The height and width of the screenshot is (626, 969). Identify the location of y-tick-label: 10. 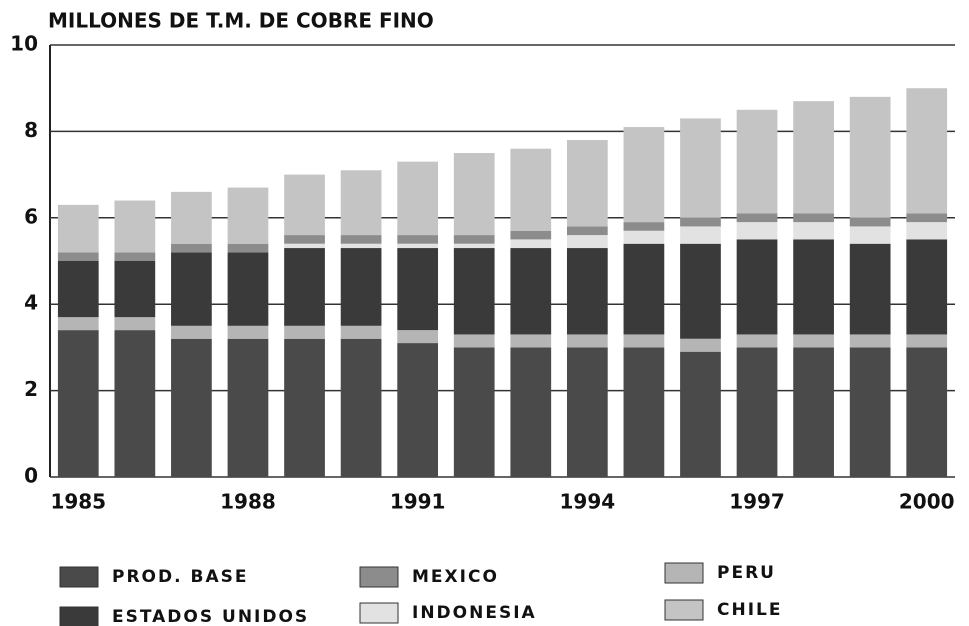
(24, 44).